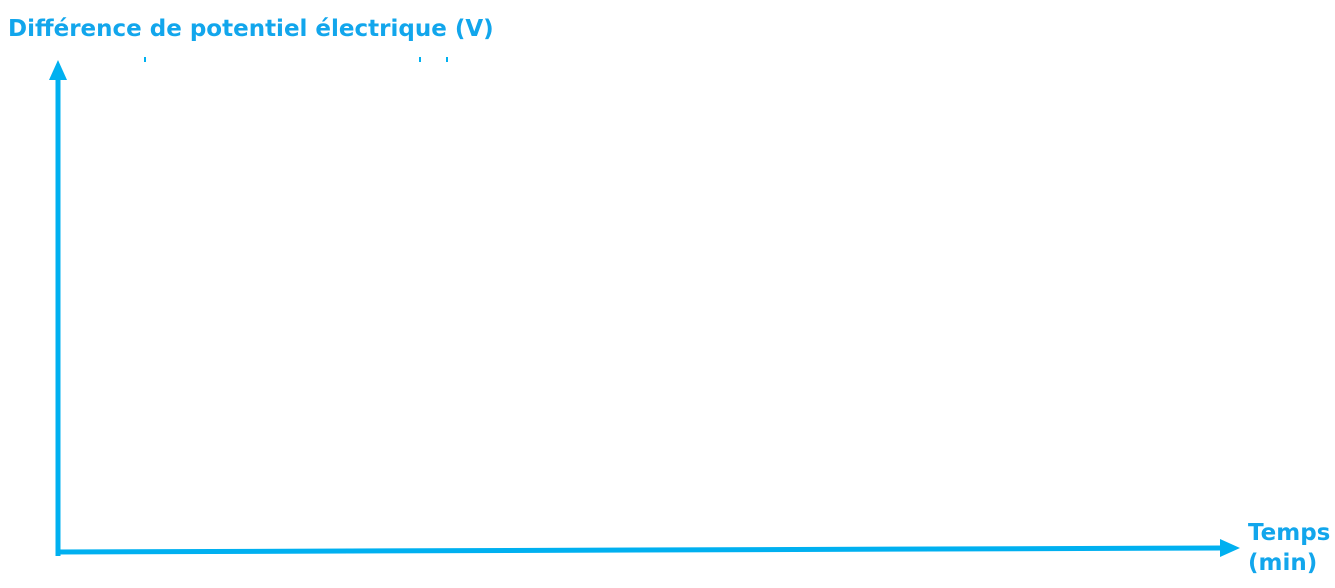  I want to click on x-arrow, so click(1230, 548).